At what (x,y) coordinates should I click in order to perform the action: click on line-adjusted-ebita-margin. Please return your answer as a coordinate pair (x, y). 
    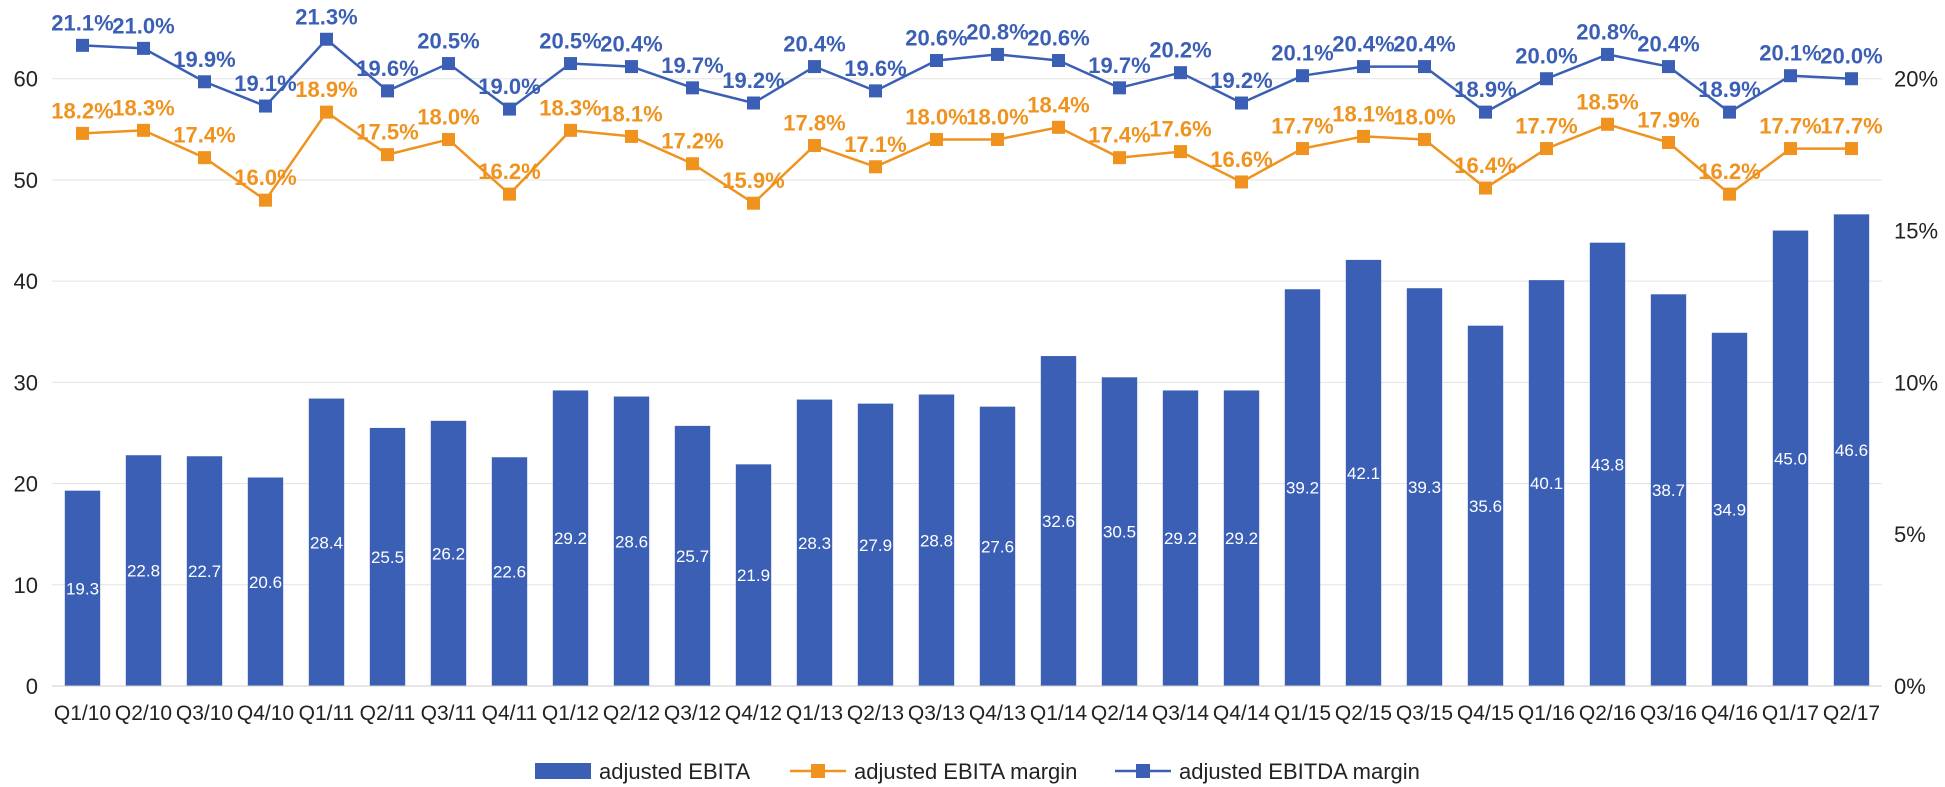
    Looking at the image, I should click on (967, 157).